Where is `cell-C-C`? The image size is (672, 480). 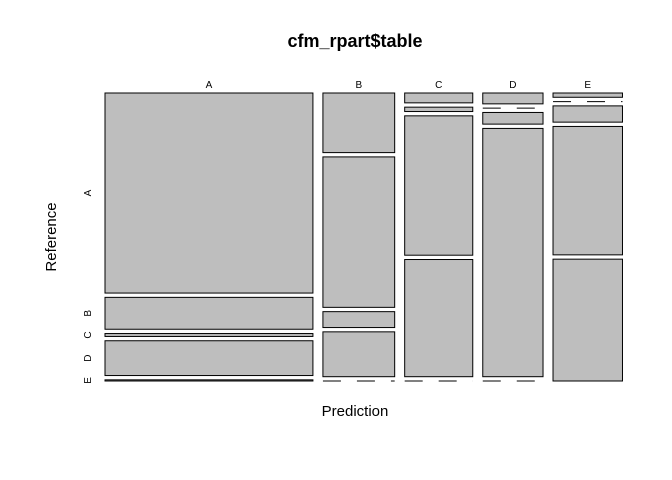
cell-C-C is located at coordinates (439, 185).